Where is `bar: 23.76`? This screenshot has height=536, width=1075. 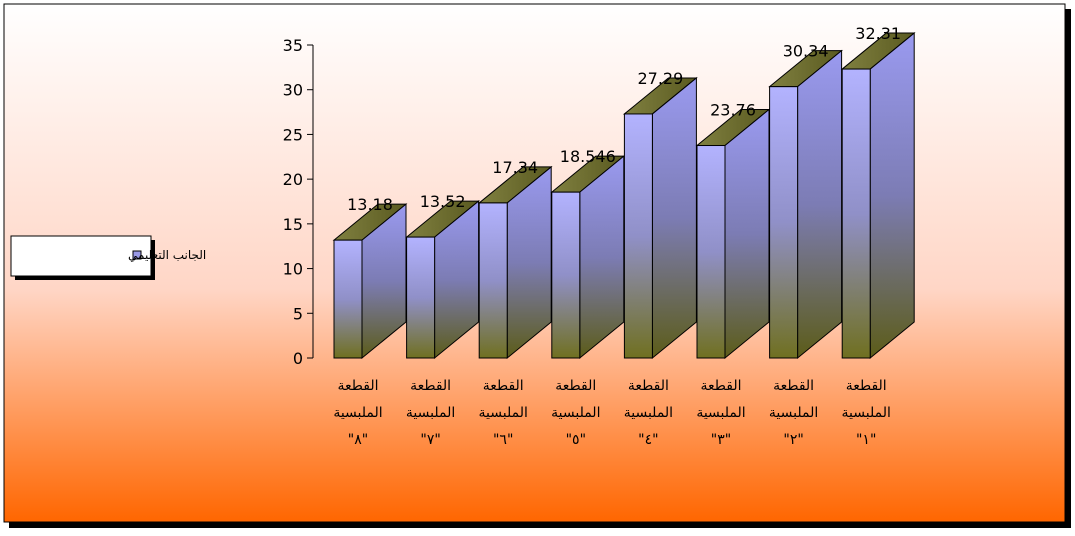
bar: 23.76 is located at coordinates (733, 230).